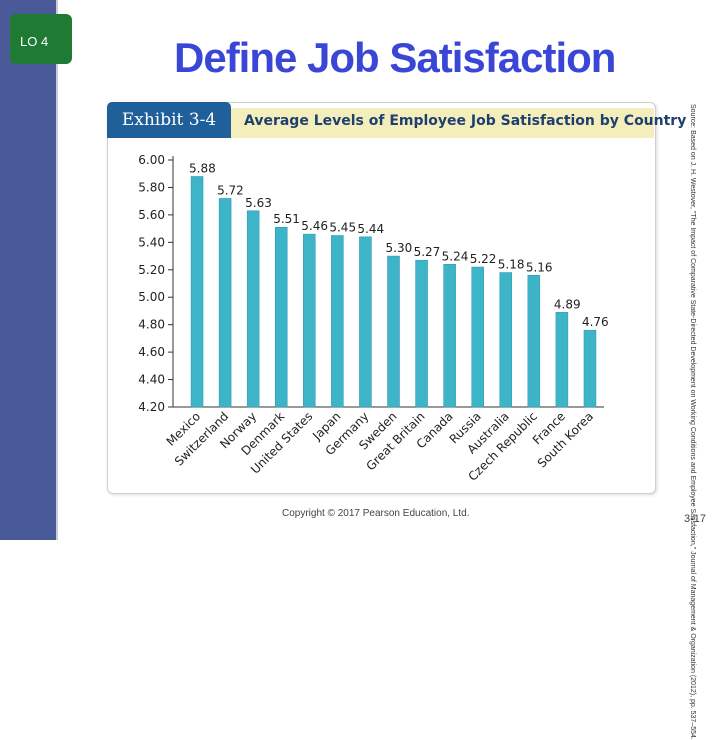  I want to click on y-tick-label: 4.60, so click(151, 352).